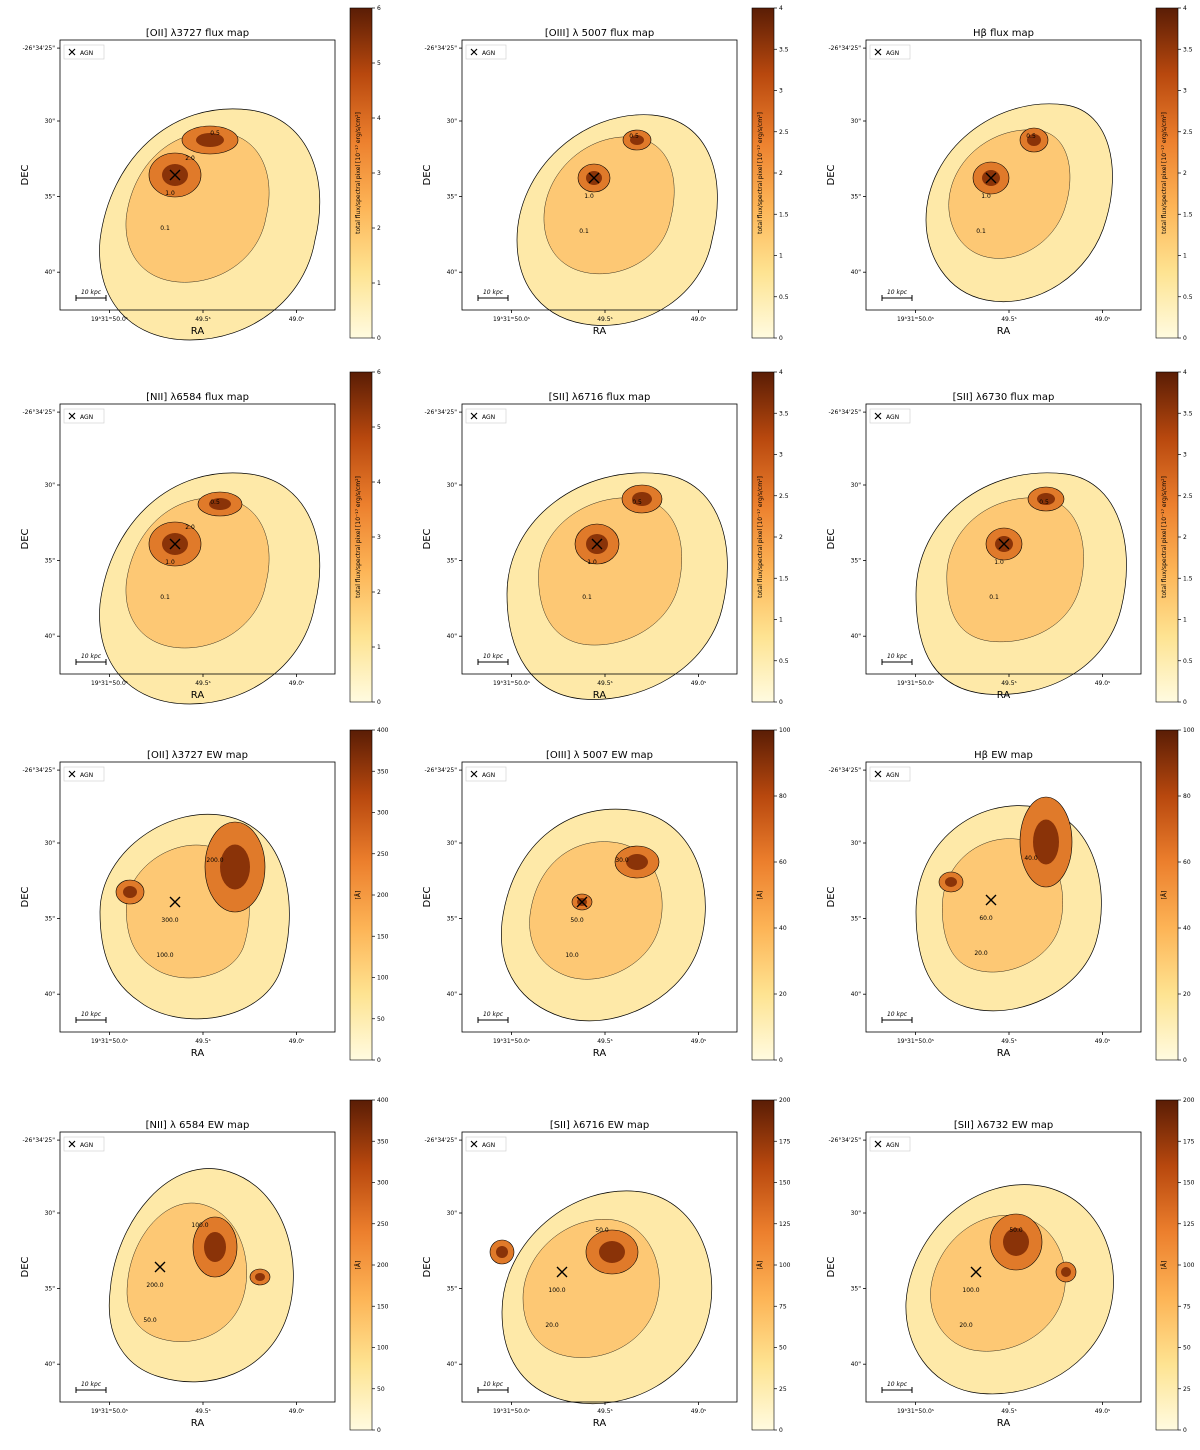  I want to click on emission-map: 100.0 200.0 300.0, so click(194, 916).